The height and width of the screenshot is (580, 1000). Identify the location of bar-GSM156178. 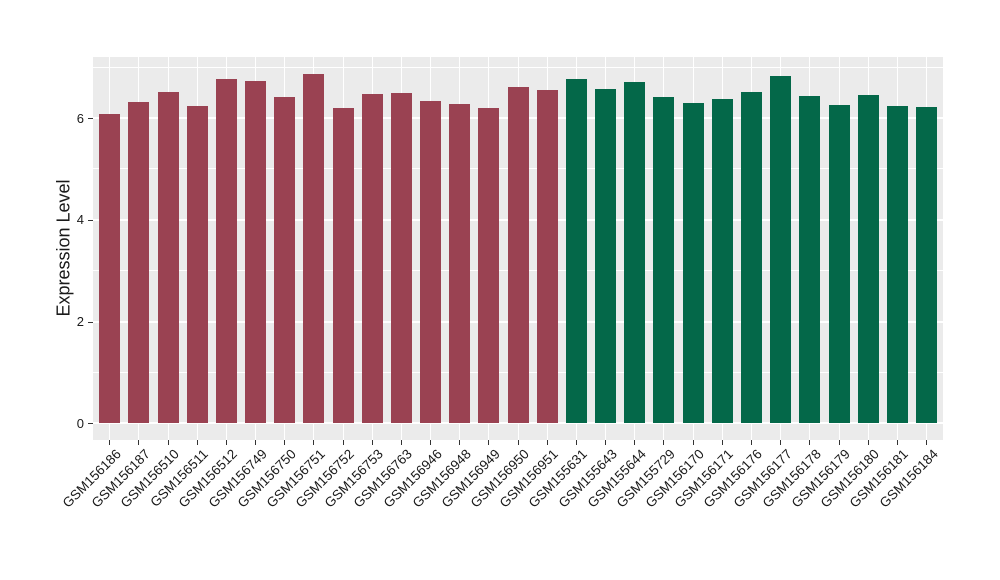
(810, 260).